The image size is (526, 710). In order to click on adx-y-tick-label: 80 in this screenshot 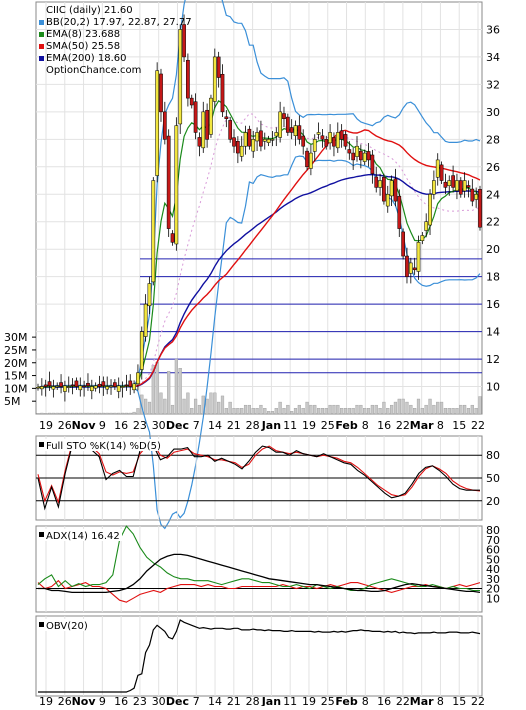, I will do `click(493, 530)`.